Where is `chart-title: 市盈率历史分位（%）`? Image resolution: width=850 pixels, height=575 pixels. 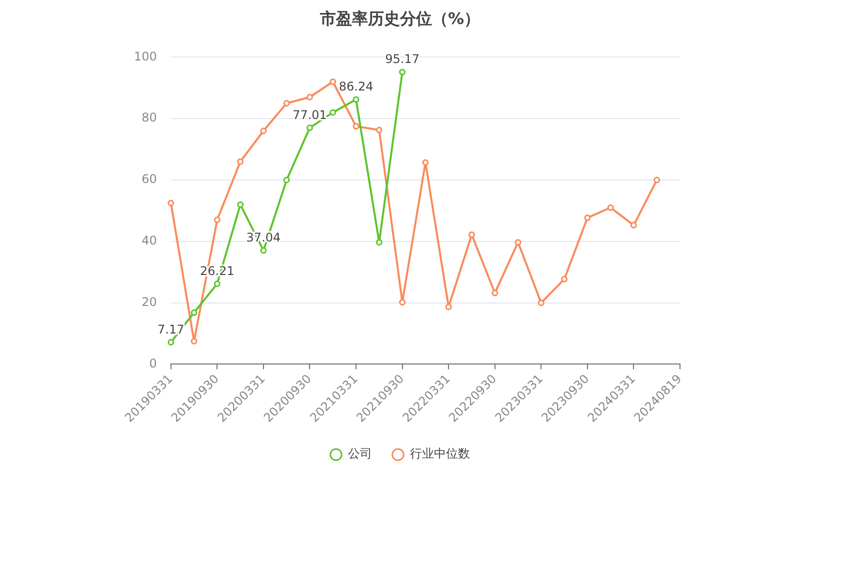 chart-title: 市盈率历史分位（%） is located at coordinates (399, 18).